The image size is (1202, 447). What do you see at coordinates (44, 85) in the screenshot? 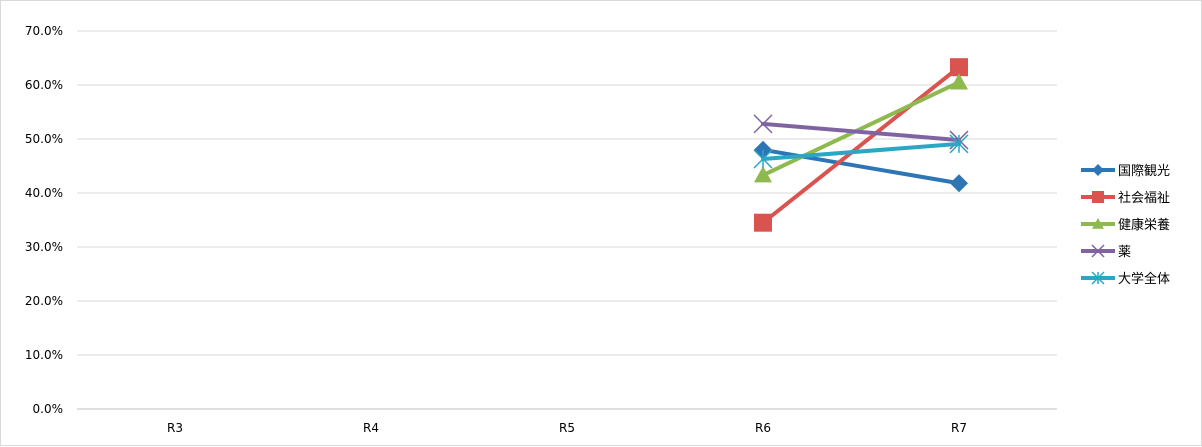
I see `y-tick-label: 60.0%` at bounding box center [44, 85].